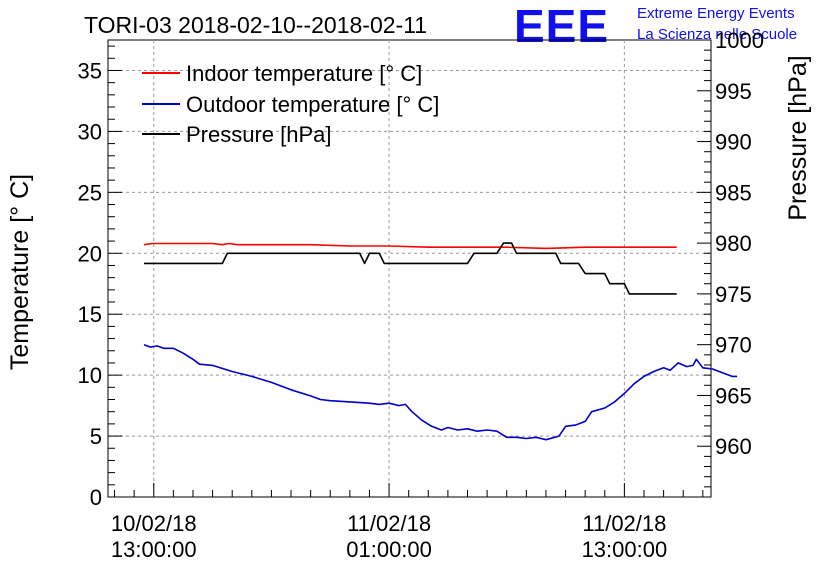 The image size is (836, 572). What do you see at coordinates (90, 192) in the screenshot?
I see `y-tick-label: 25` at bounding box center [90, 192].